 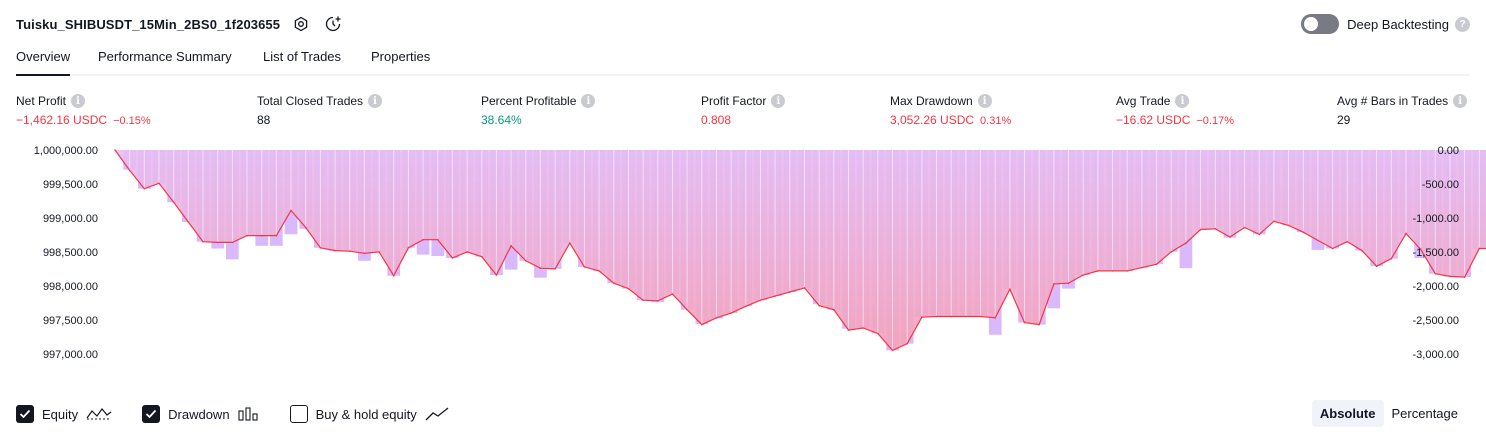 What do you see at coordinates (1425, 413) in the screenshot?
I see `percentage-button: Percentage` at bounding box center [1425, 413].